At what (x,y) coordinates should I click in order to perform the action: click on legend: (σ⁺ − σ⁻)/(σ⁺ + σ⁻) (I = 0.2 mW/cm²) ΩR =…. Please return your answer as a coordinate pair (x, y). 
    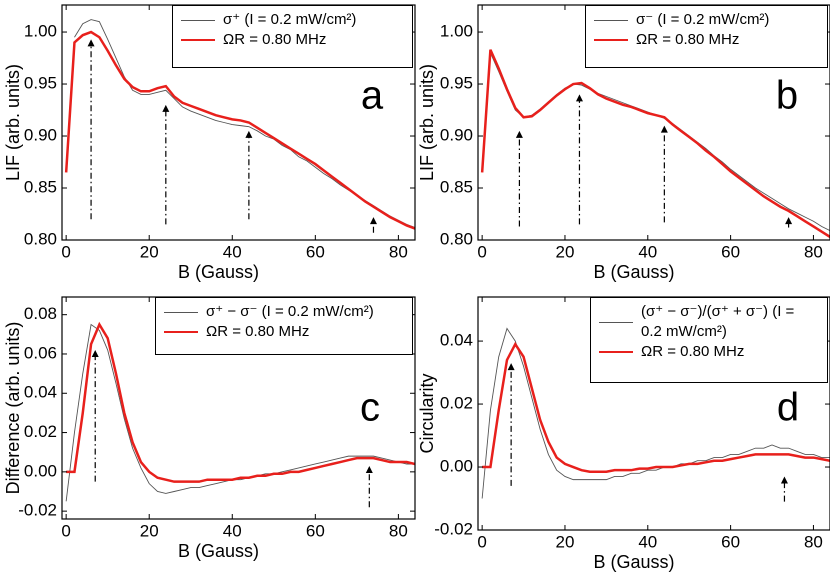
    Looking at the image, I should click on (709, 340).